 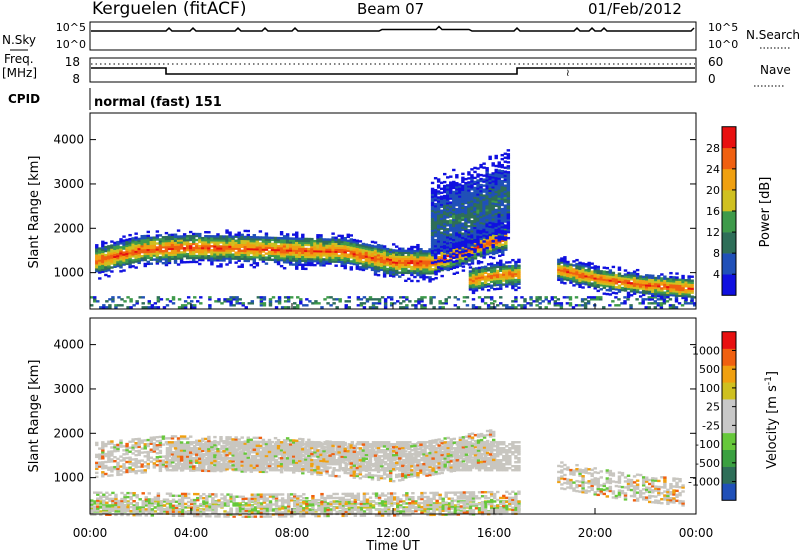 I want to click on y-tick-label: 1000, so click(x=68, y=273).